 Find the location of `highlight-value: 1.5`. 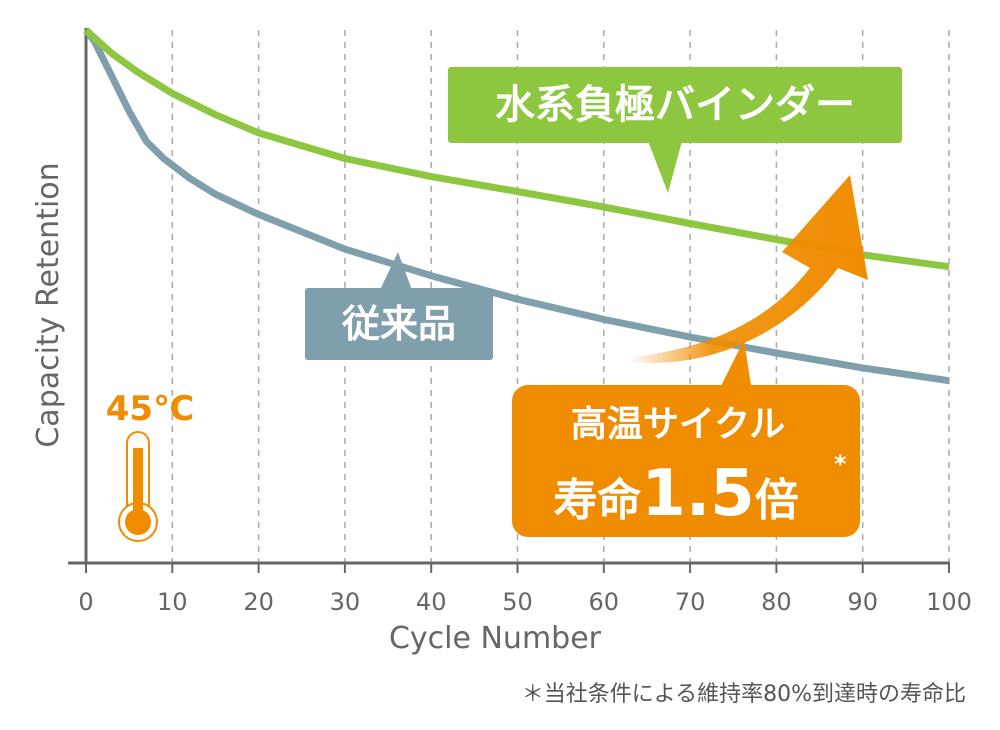

highlight-value: 1.5 is located at coordinates (697, 494).